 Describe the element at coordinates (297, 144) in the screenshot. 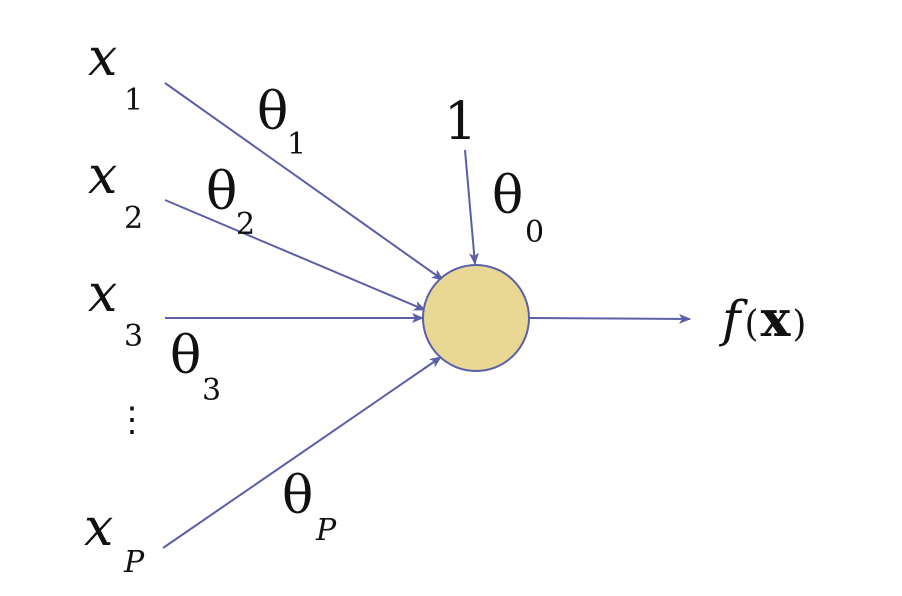

I see `weight-theta1-sub: 1` at that location.